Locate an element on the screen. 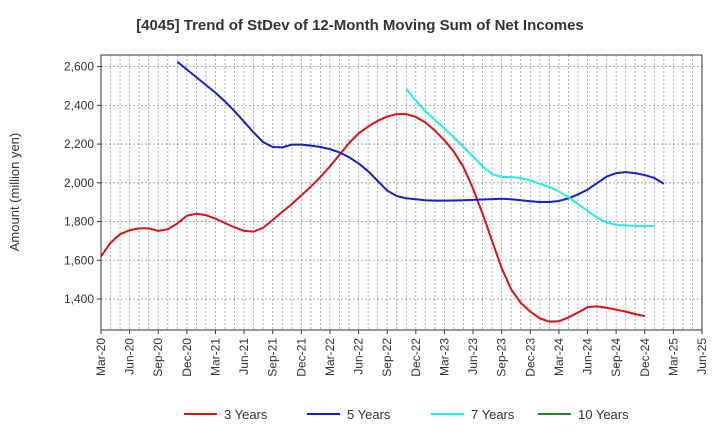  x-tick-label: Dec-24 is located at coordinates (645, 357).